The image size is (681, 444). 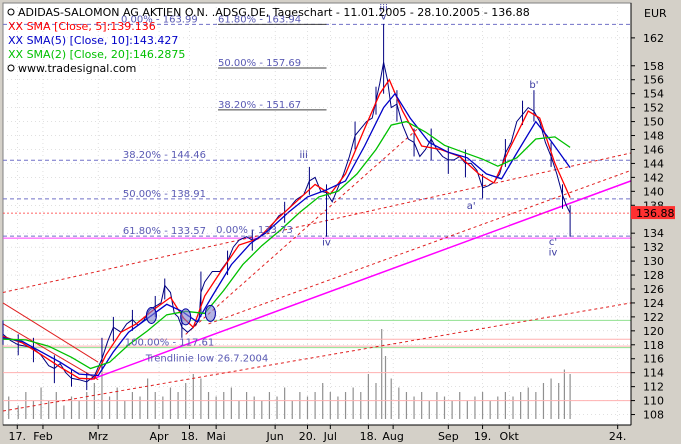 I want to click on y-tick-label: 116, so click(x=653, y=359).